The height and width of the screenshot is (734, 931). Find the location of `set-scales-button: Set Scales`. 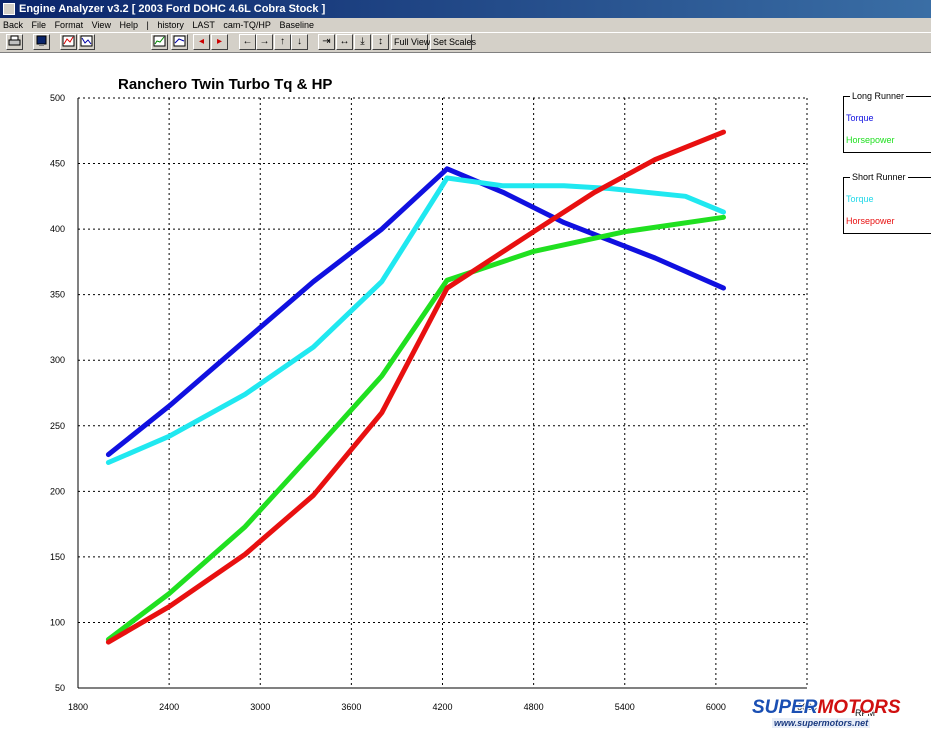

set-scales-button: Set Scales is located at coordinates (453, 42).